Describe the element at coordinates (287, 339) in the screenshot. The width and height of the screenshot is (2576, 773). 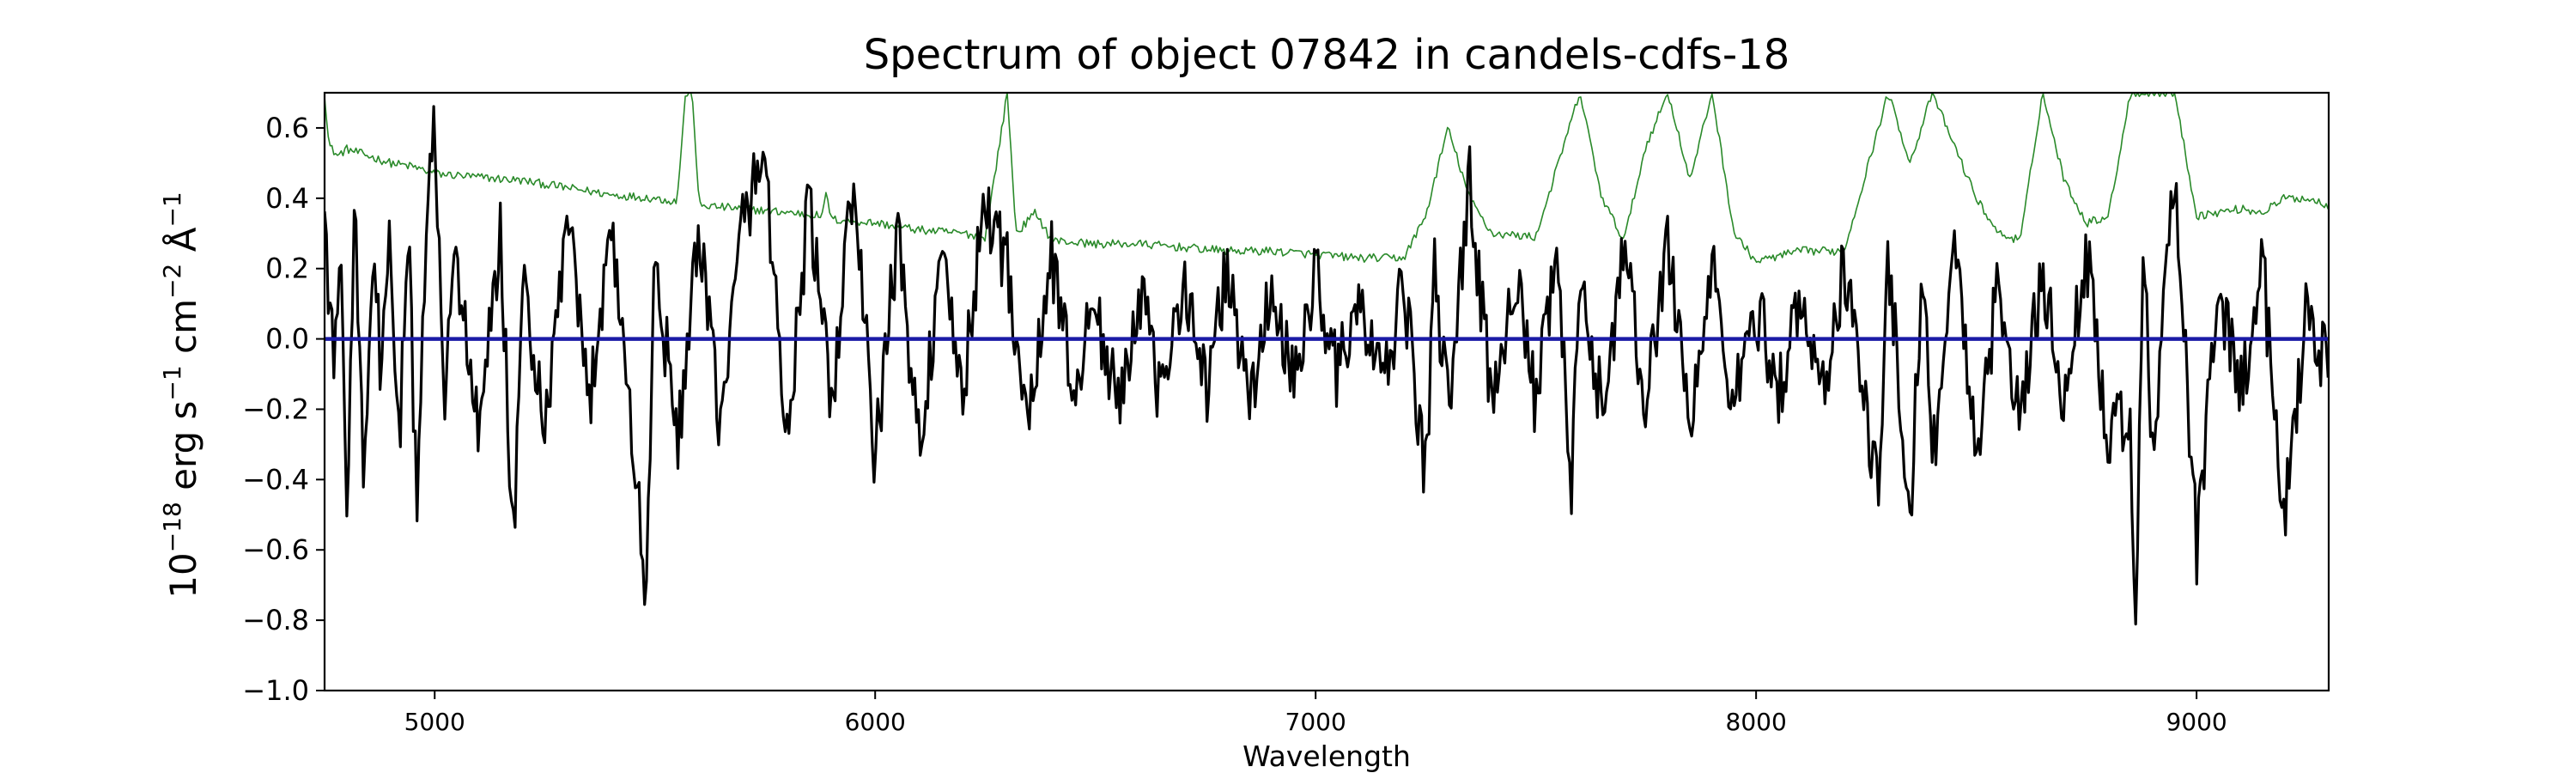
I see `y-tick-label: 0.0` at that location.